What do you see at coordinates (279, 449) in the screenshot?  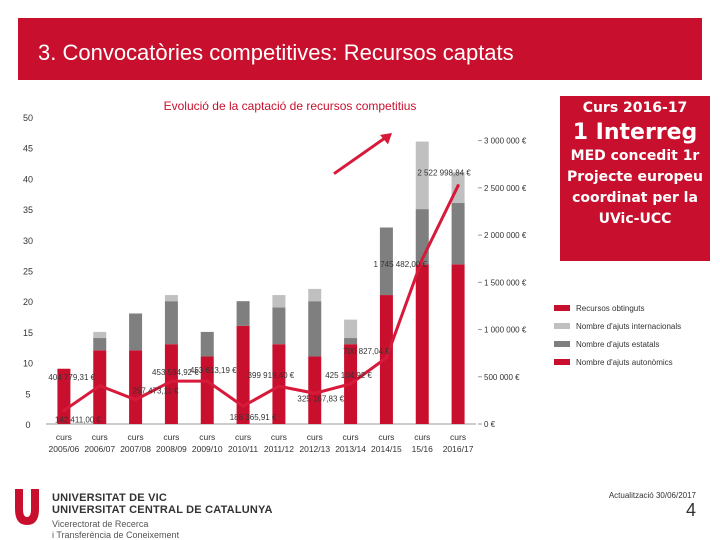 I see `category-label-bottom: 2011/12` at bounding box center [279, 449].